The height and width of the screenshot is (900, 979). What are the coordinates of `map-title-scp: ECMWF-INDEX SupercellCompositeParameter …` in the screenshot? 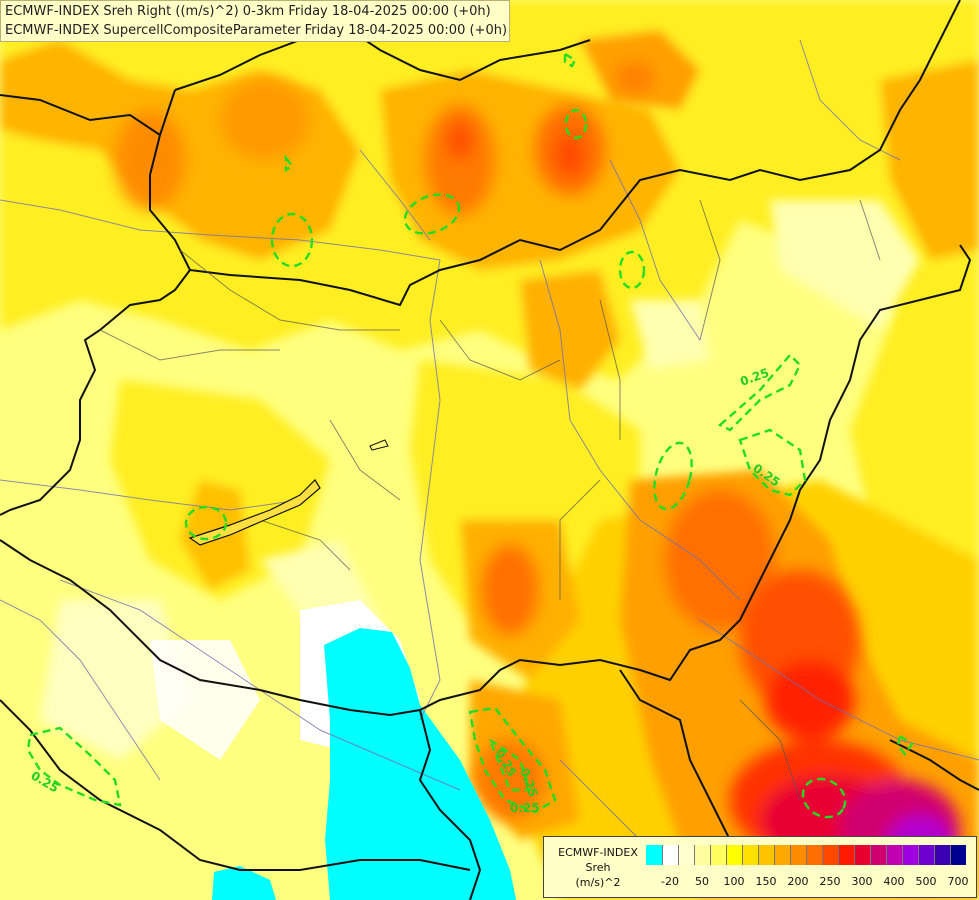 It's located at (256, 30).